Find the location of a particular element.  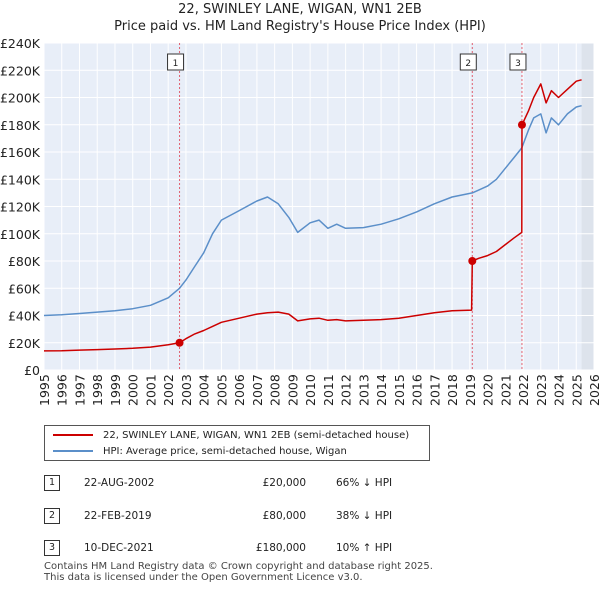

transaction-number: 1 is located at coordinates (52, 483).